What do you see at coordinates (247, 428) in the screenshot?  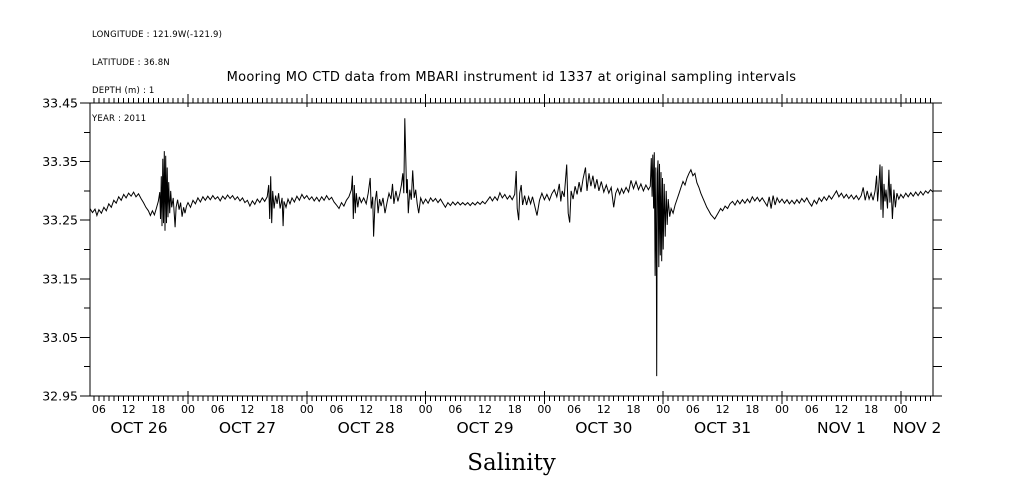 I see `x-date-label: OCT 27` at bounding box center [247, 428].